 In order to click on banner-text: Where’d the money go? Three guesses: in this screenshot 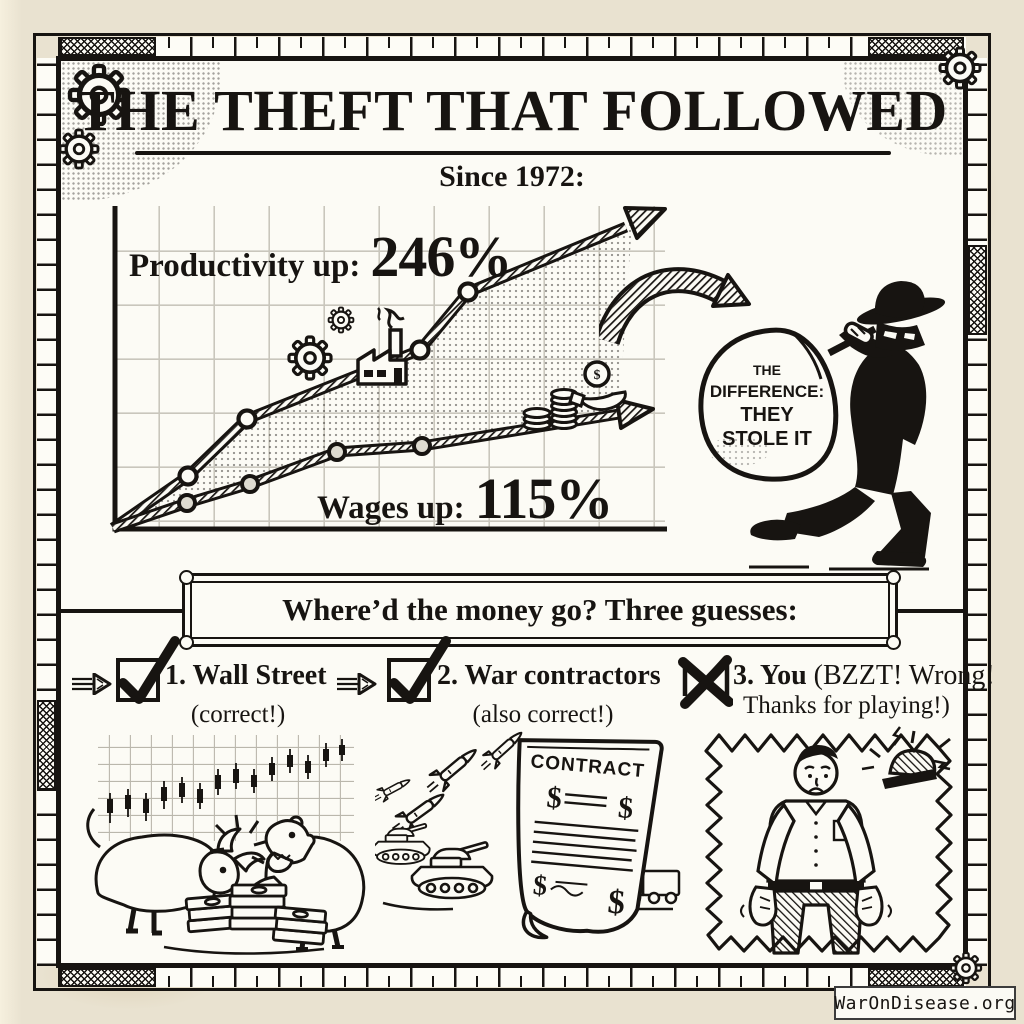, I will do `click(540, 609)`.